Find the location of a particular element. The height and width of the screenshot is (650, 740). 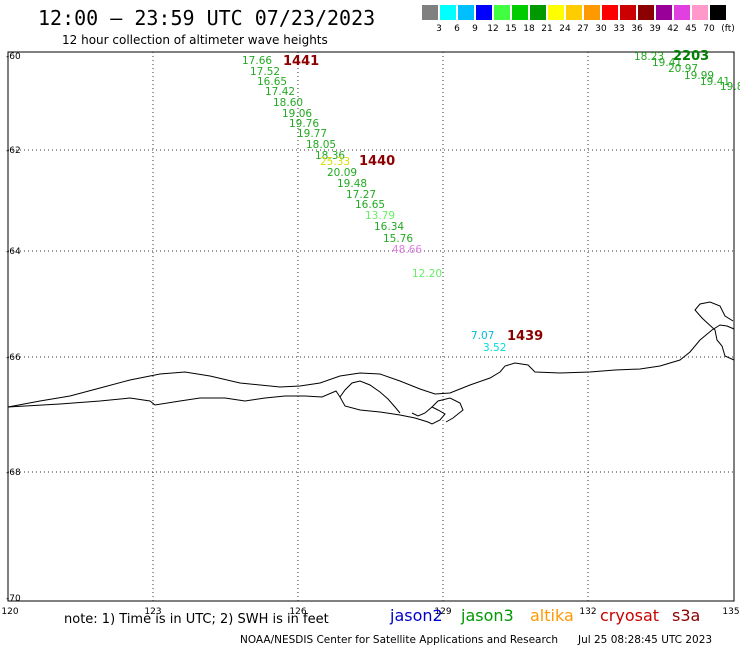

scale-unit: (ft) is located at coordinates (728, 29).